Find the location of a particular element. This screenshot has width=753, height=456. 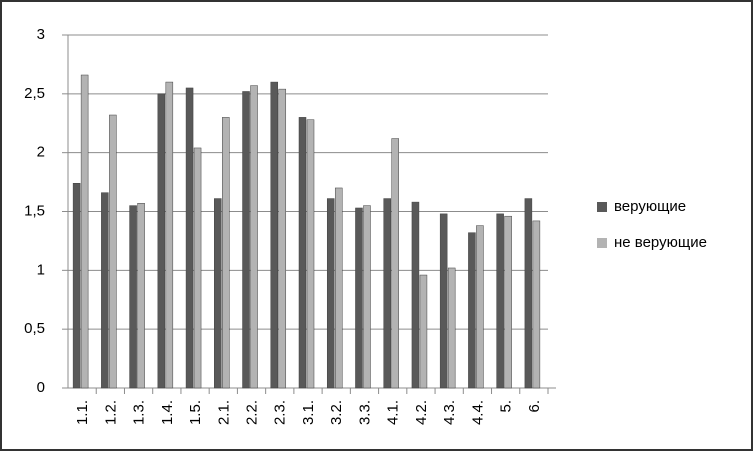

x-tick-label: 3.3. is located at coordinates (364, 412).